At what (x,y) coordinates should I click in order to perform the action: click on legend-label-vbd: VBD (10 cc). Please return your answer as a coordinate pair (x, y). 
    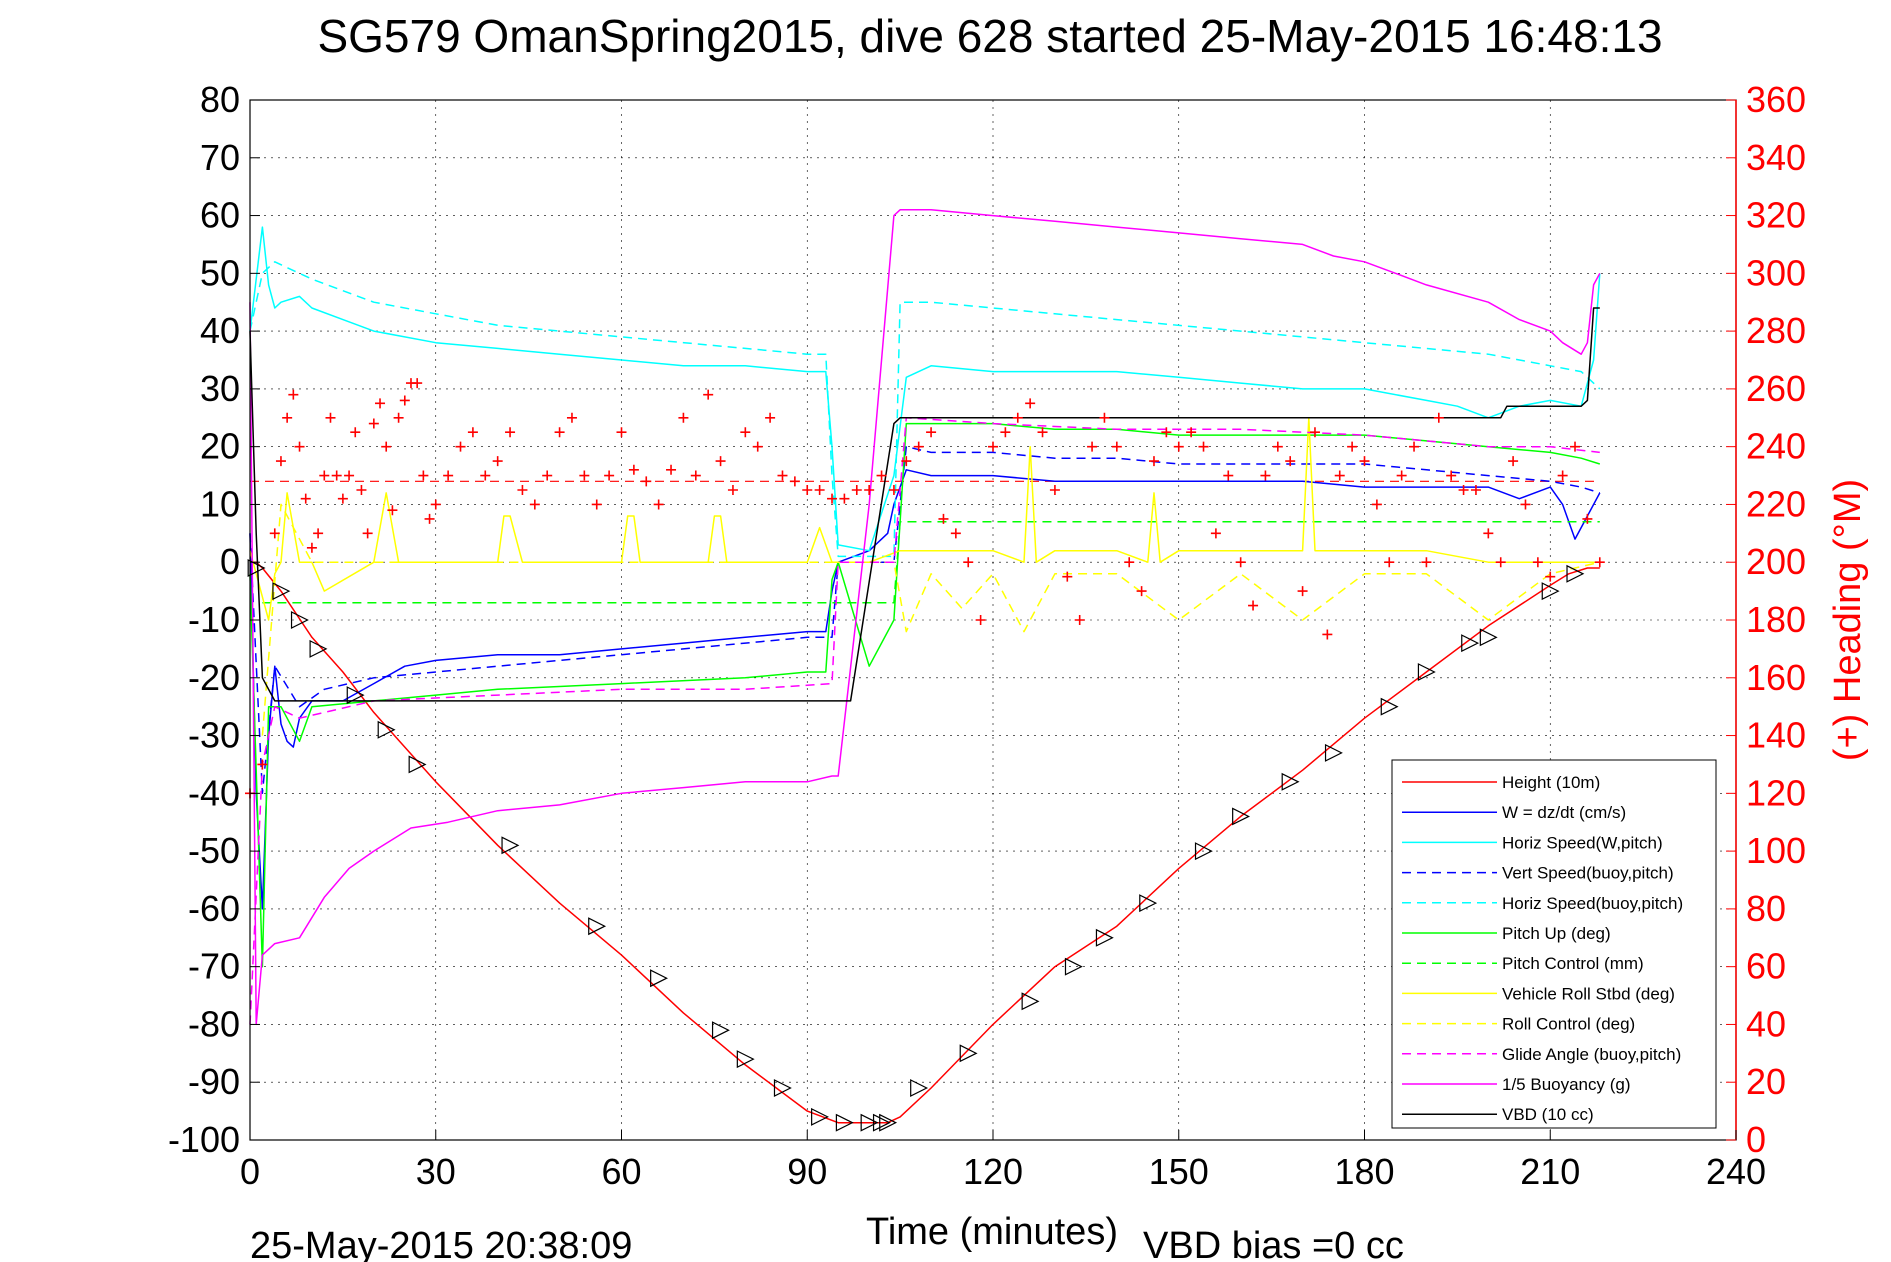
    Looking at the image, I should click on (1548, 1114).